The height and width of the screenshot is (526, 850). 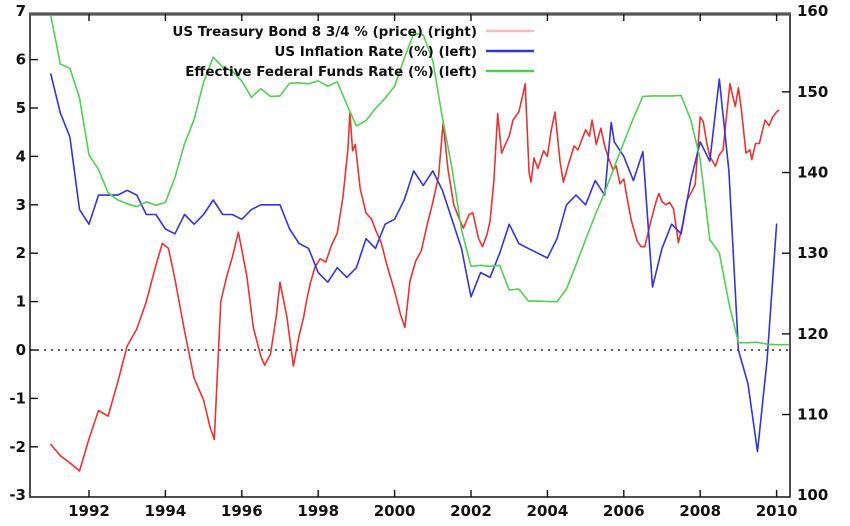 What do you see at coordinates (812, 92) in the screenshot?
I see `y-right-tick-label: 150` at bounding box center [812, 92].